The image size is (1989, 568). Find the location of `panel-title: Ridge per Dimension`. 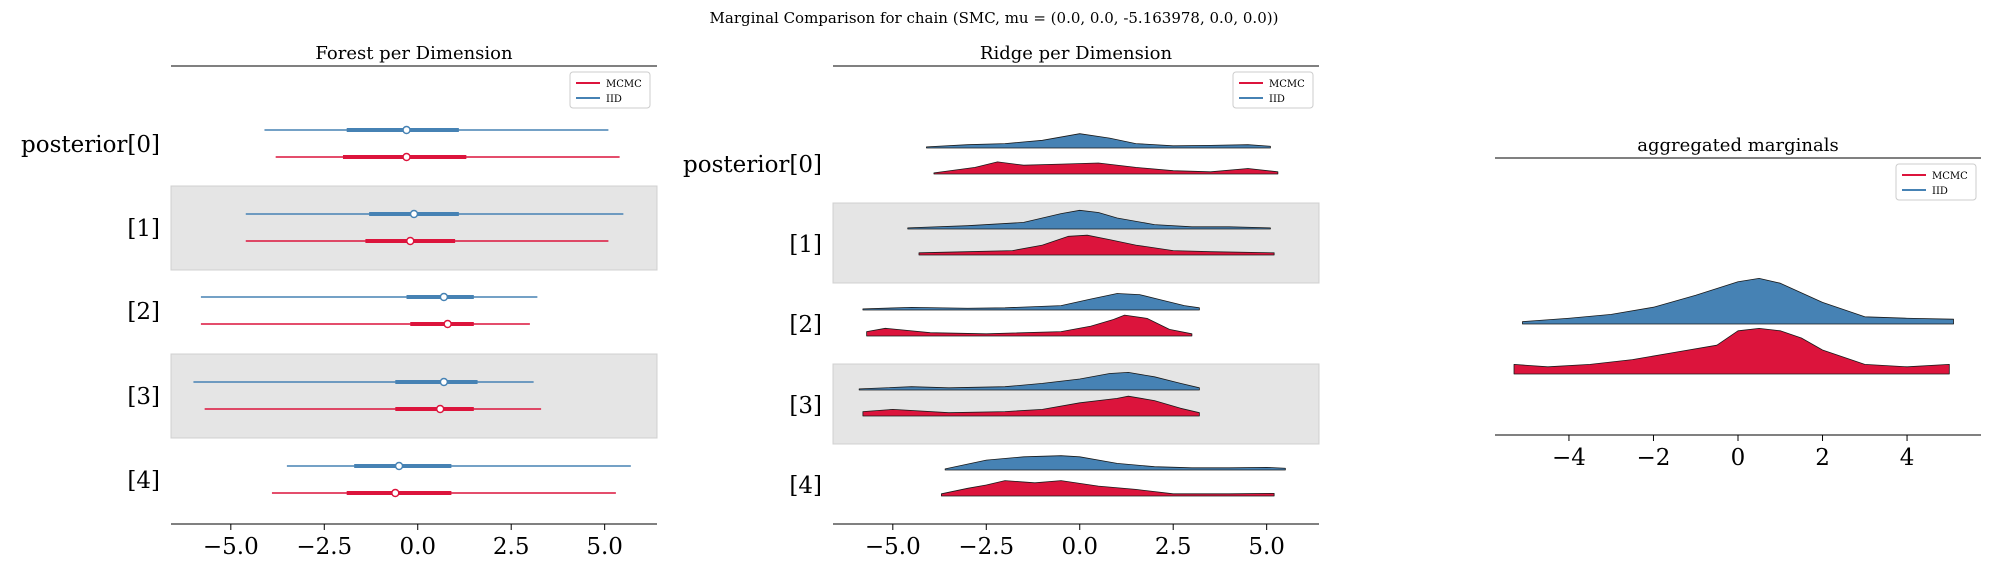

panel-title: Ridge per Dimension is located at coordinates (1076, 53).